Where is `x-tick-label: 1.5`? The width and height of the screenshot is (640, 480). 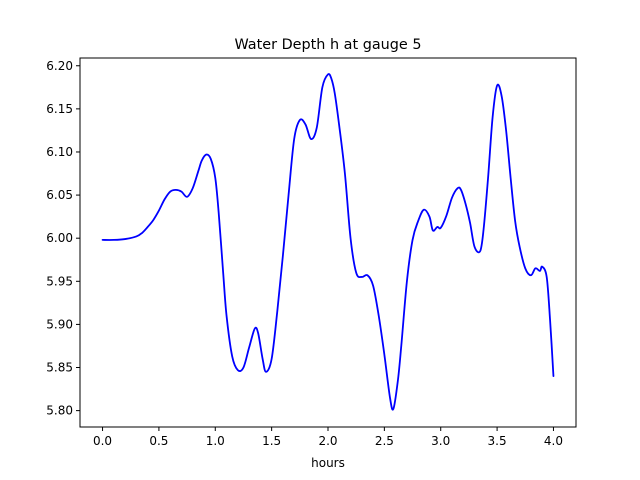
x-tick-label: 1.5 is located at coordinates (271, 441).